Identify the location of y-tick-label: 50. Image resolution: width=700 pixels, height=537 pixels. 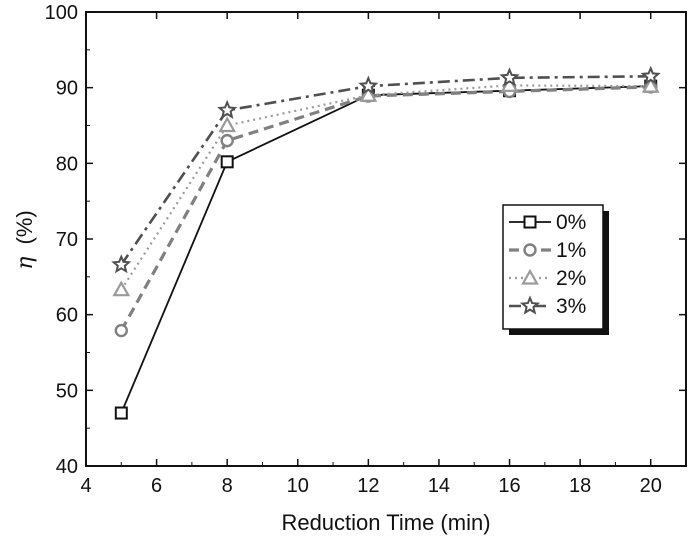
(67, 391).